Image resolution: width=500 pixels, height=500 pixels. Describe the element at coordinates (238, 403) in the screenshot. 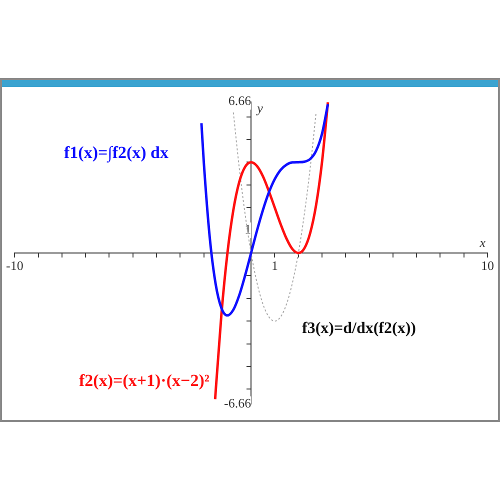

I see `y-tick-label: -6.66` at that location.